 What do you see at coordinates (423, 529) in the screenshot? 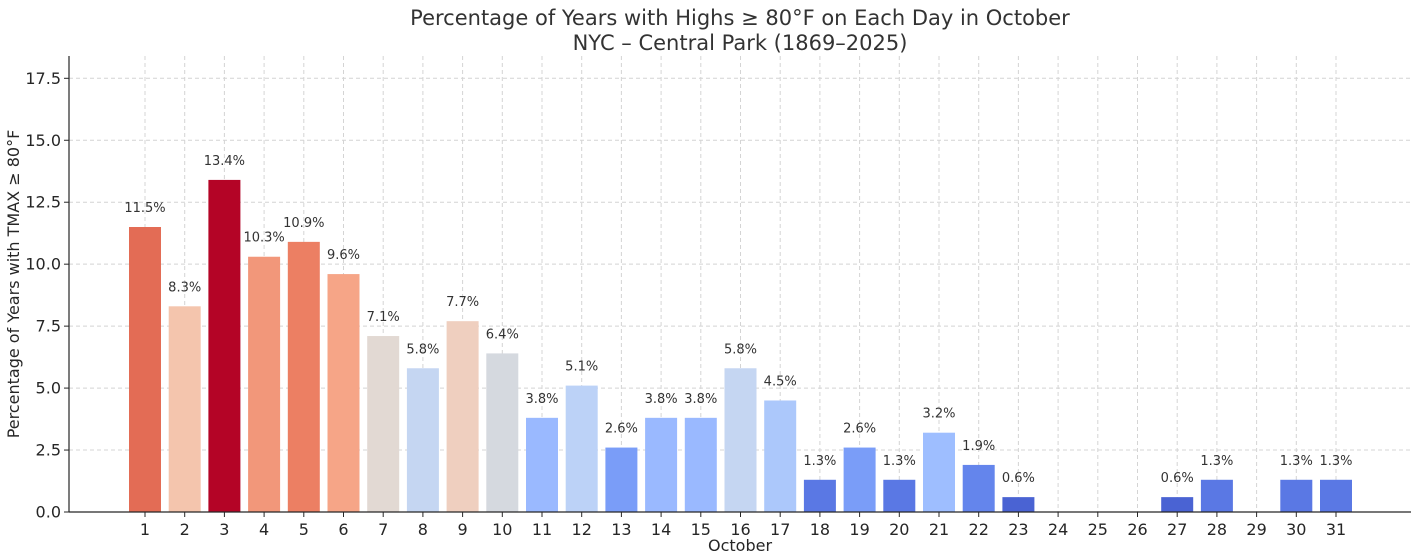
I see `x-tick-label: 8` at bounding box center [423, 529].